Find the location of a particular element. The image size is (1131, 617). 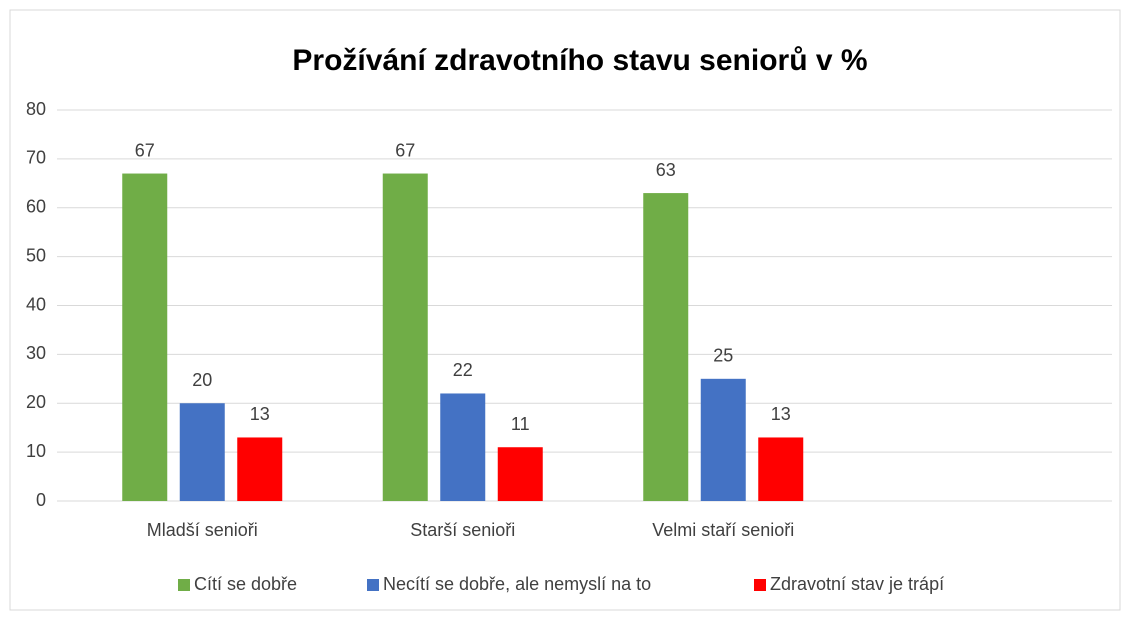

y-tick-label: 70 is located at coordinates (36, 158).